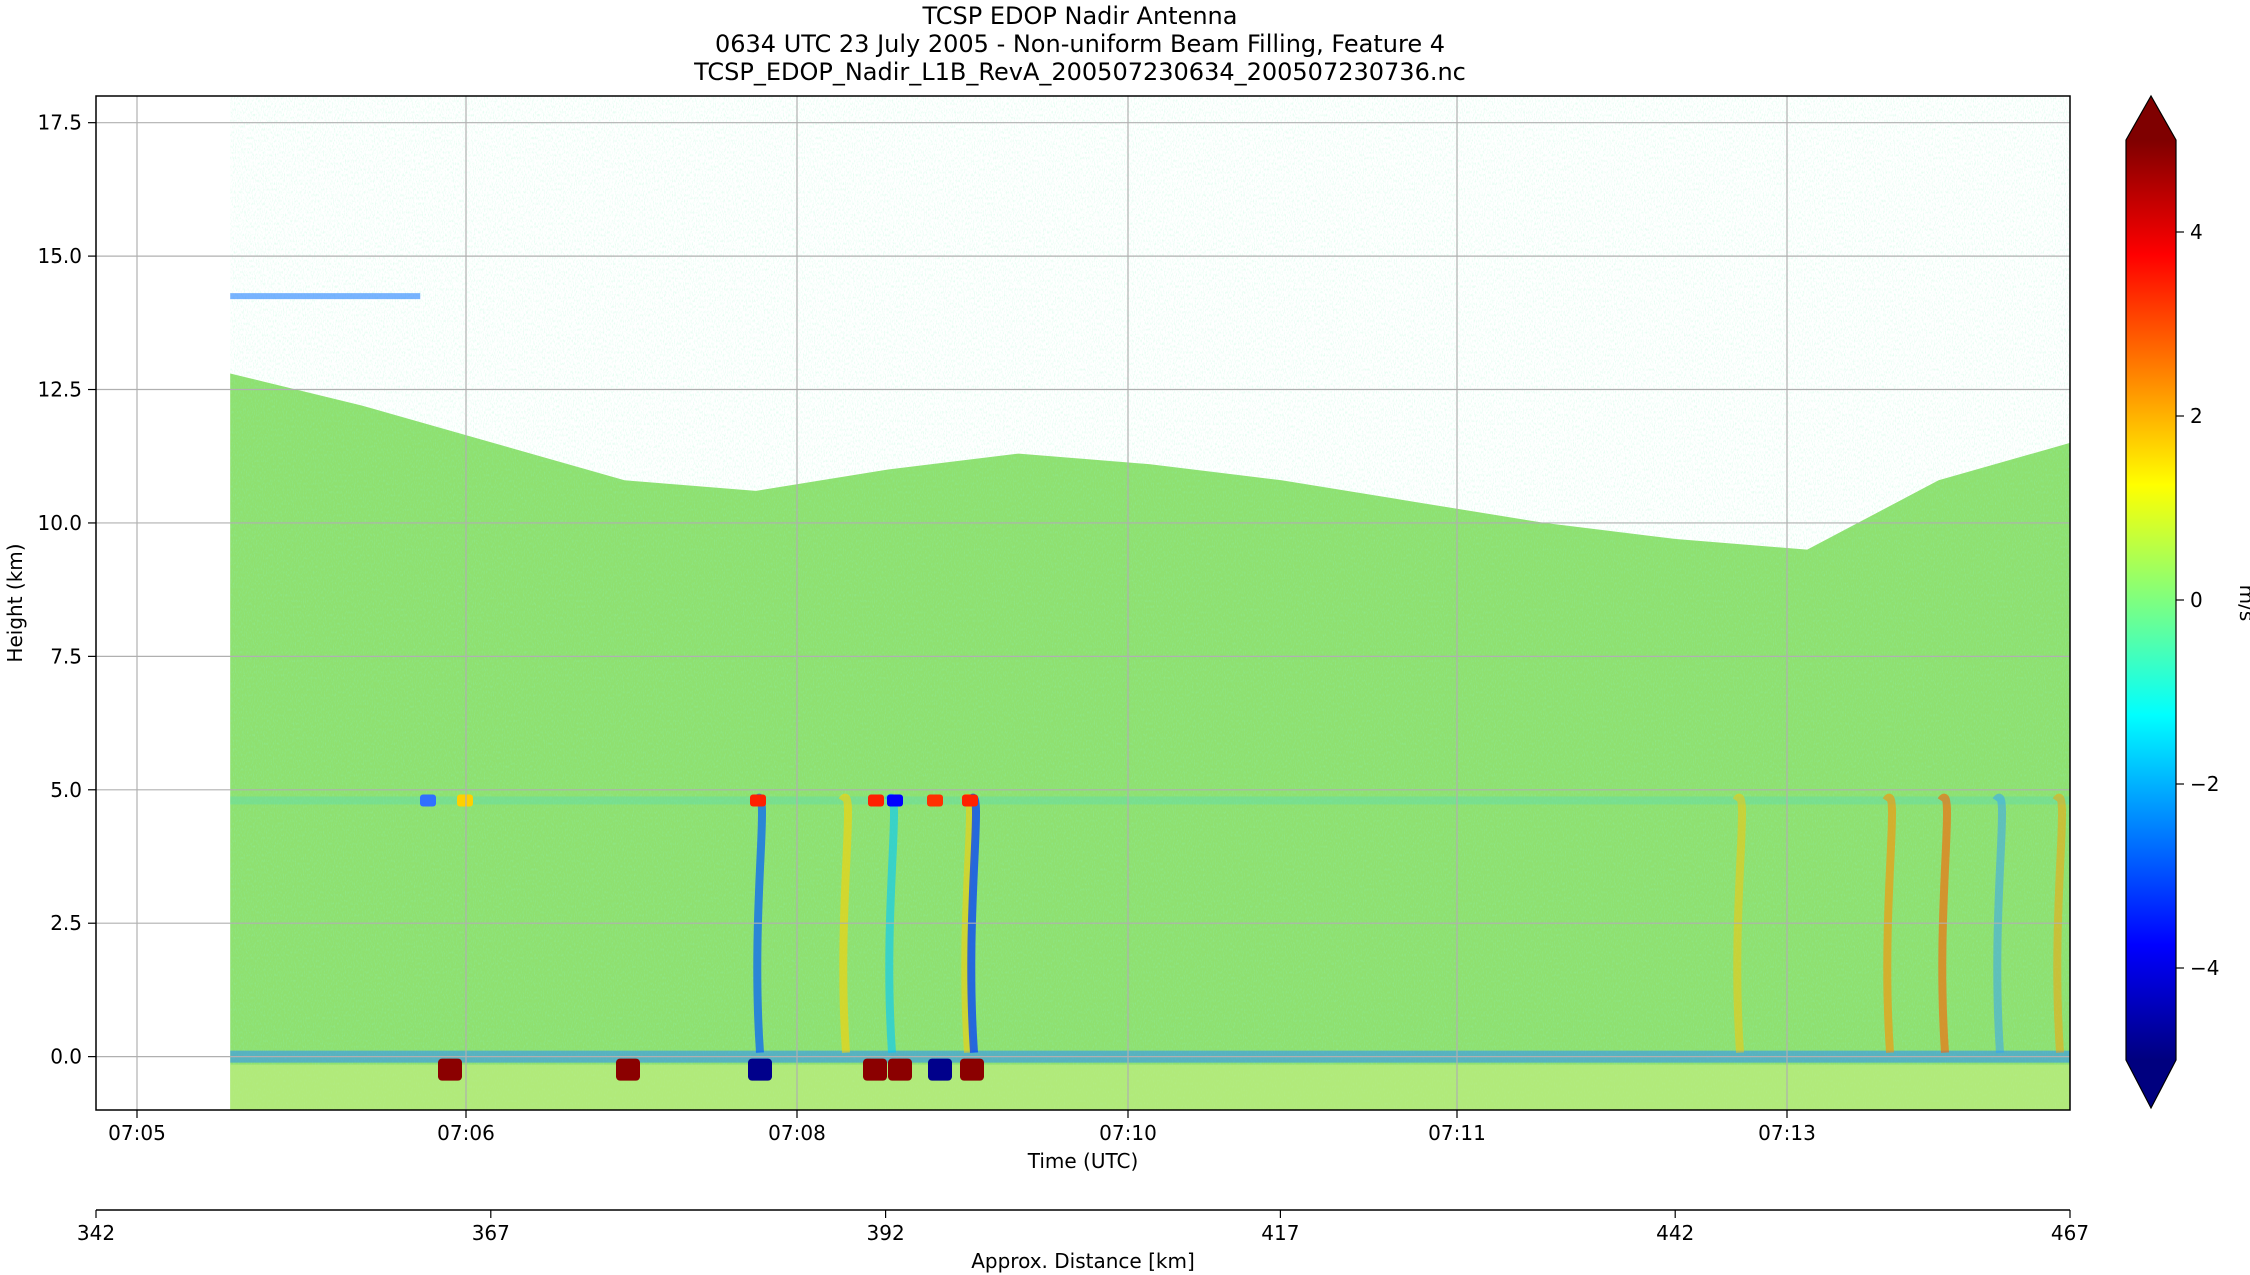 This screenshot has height=1275, width=2250. Describe the element at coordinates (1083, 1227) in the screenshot. I see `distance-axis: 342 367 392 417 442 467` at that location.